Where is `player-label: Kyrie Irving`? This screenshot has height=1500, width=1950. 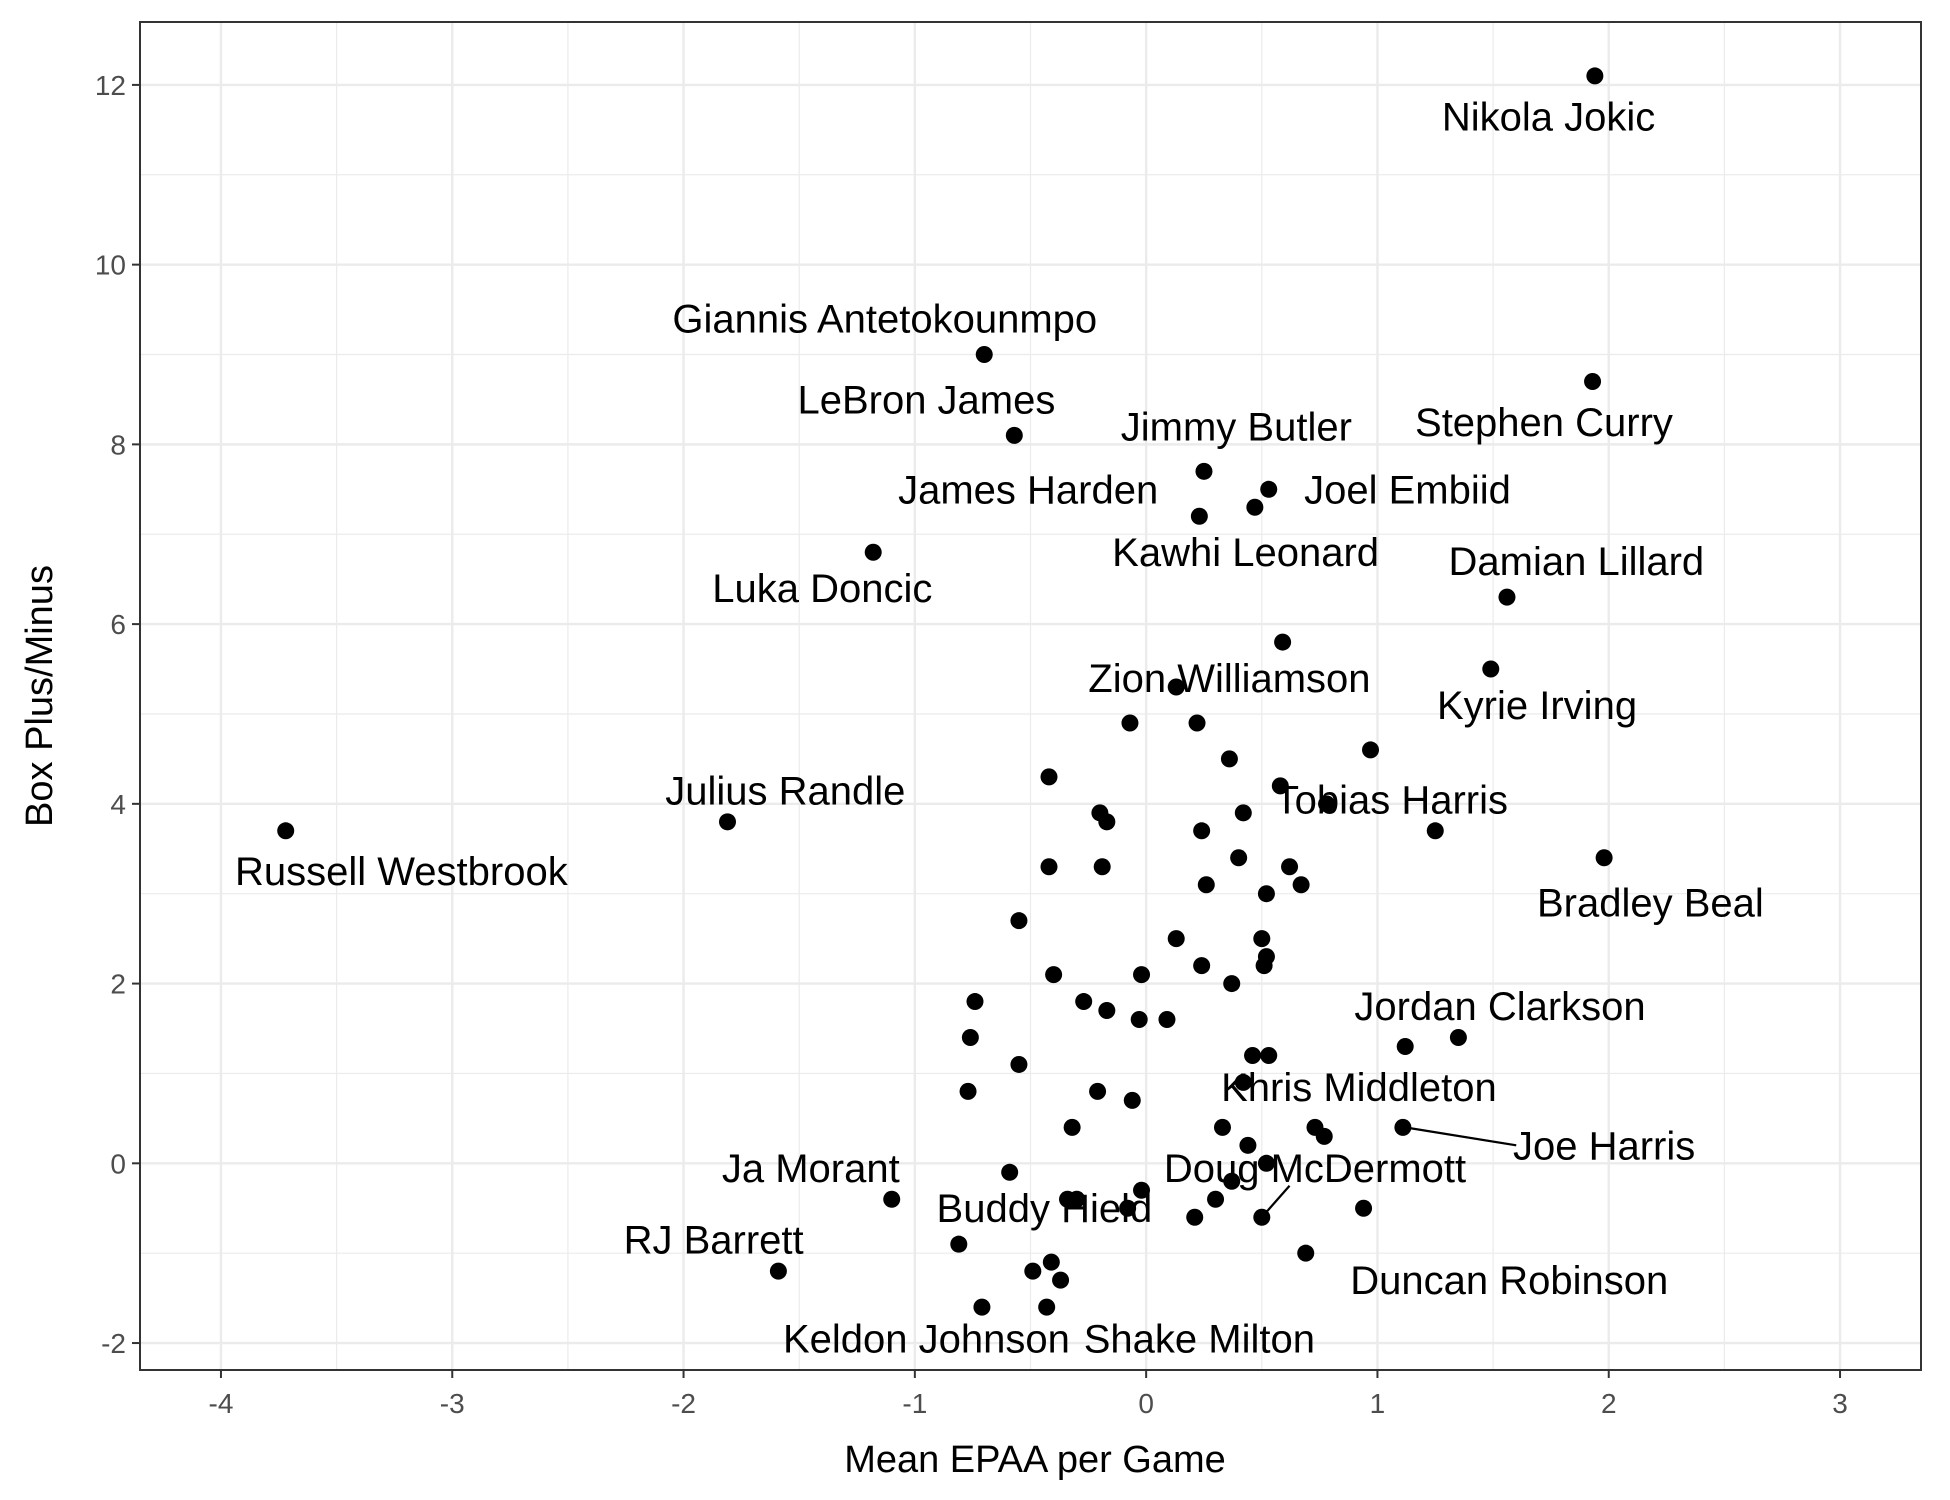
player-label: Kyrie Irving is located at coordinates (1537, 706).